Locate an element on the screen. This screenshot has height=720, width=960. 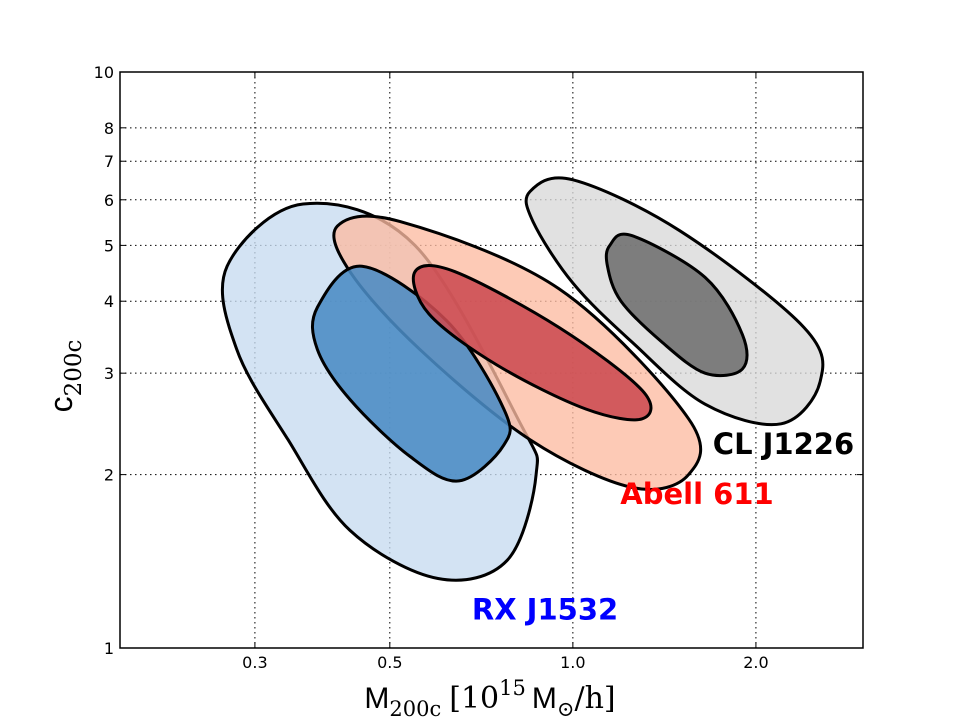
y-axis-title-sub: 200c is located at coordinates (74, 368).